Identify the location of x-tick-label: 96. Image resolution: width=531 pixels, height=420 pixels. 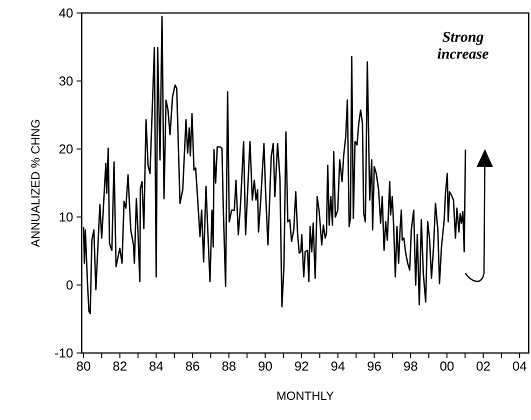
(374, 366).